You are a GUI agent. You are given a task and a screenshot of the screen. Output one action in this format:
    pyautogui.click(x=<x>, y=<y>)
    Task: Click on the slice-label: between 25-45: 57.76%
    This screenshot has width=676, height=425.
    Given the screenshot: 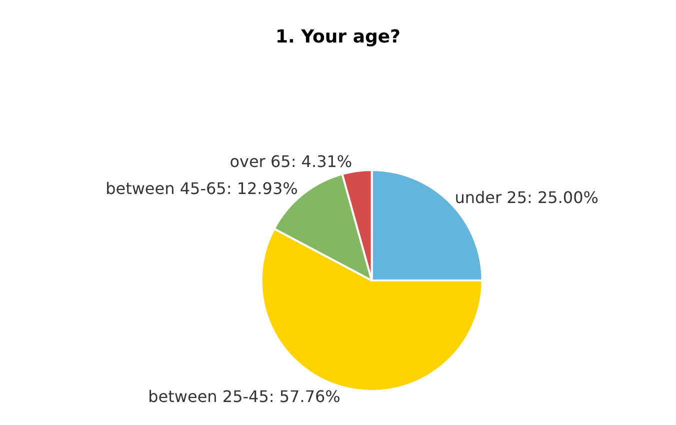 What is the action you would take?
    pyautogui.click(x=244, y=396)
    